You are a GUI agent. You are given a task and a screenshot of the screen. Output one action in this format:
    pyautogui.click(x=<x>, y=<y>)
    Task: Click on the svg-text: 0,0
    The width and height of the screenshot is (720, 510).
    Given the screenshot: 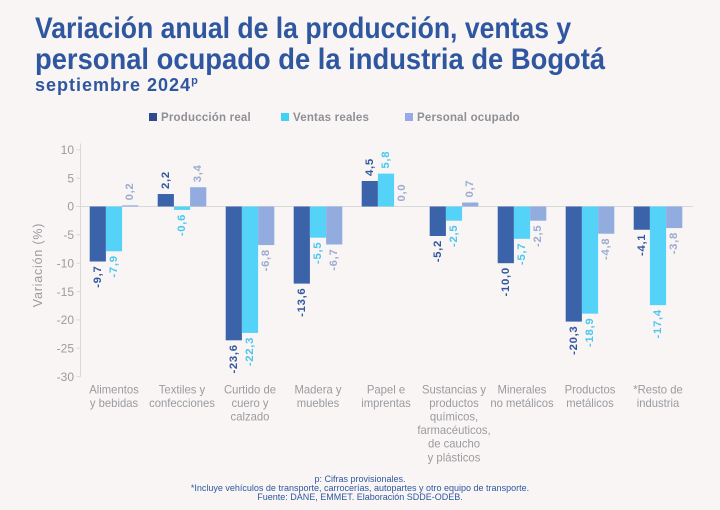 What is the action you would take?
    pyautogui.click(x=402, y=193)
    